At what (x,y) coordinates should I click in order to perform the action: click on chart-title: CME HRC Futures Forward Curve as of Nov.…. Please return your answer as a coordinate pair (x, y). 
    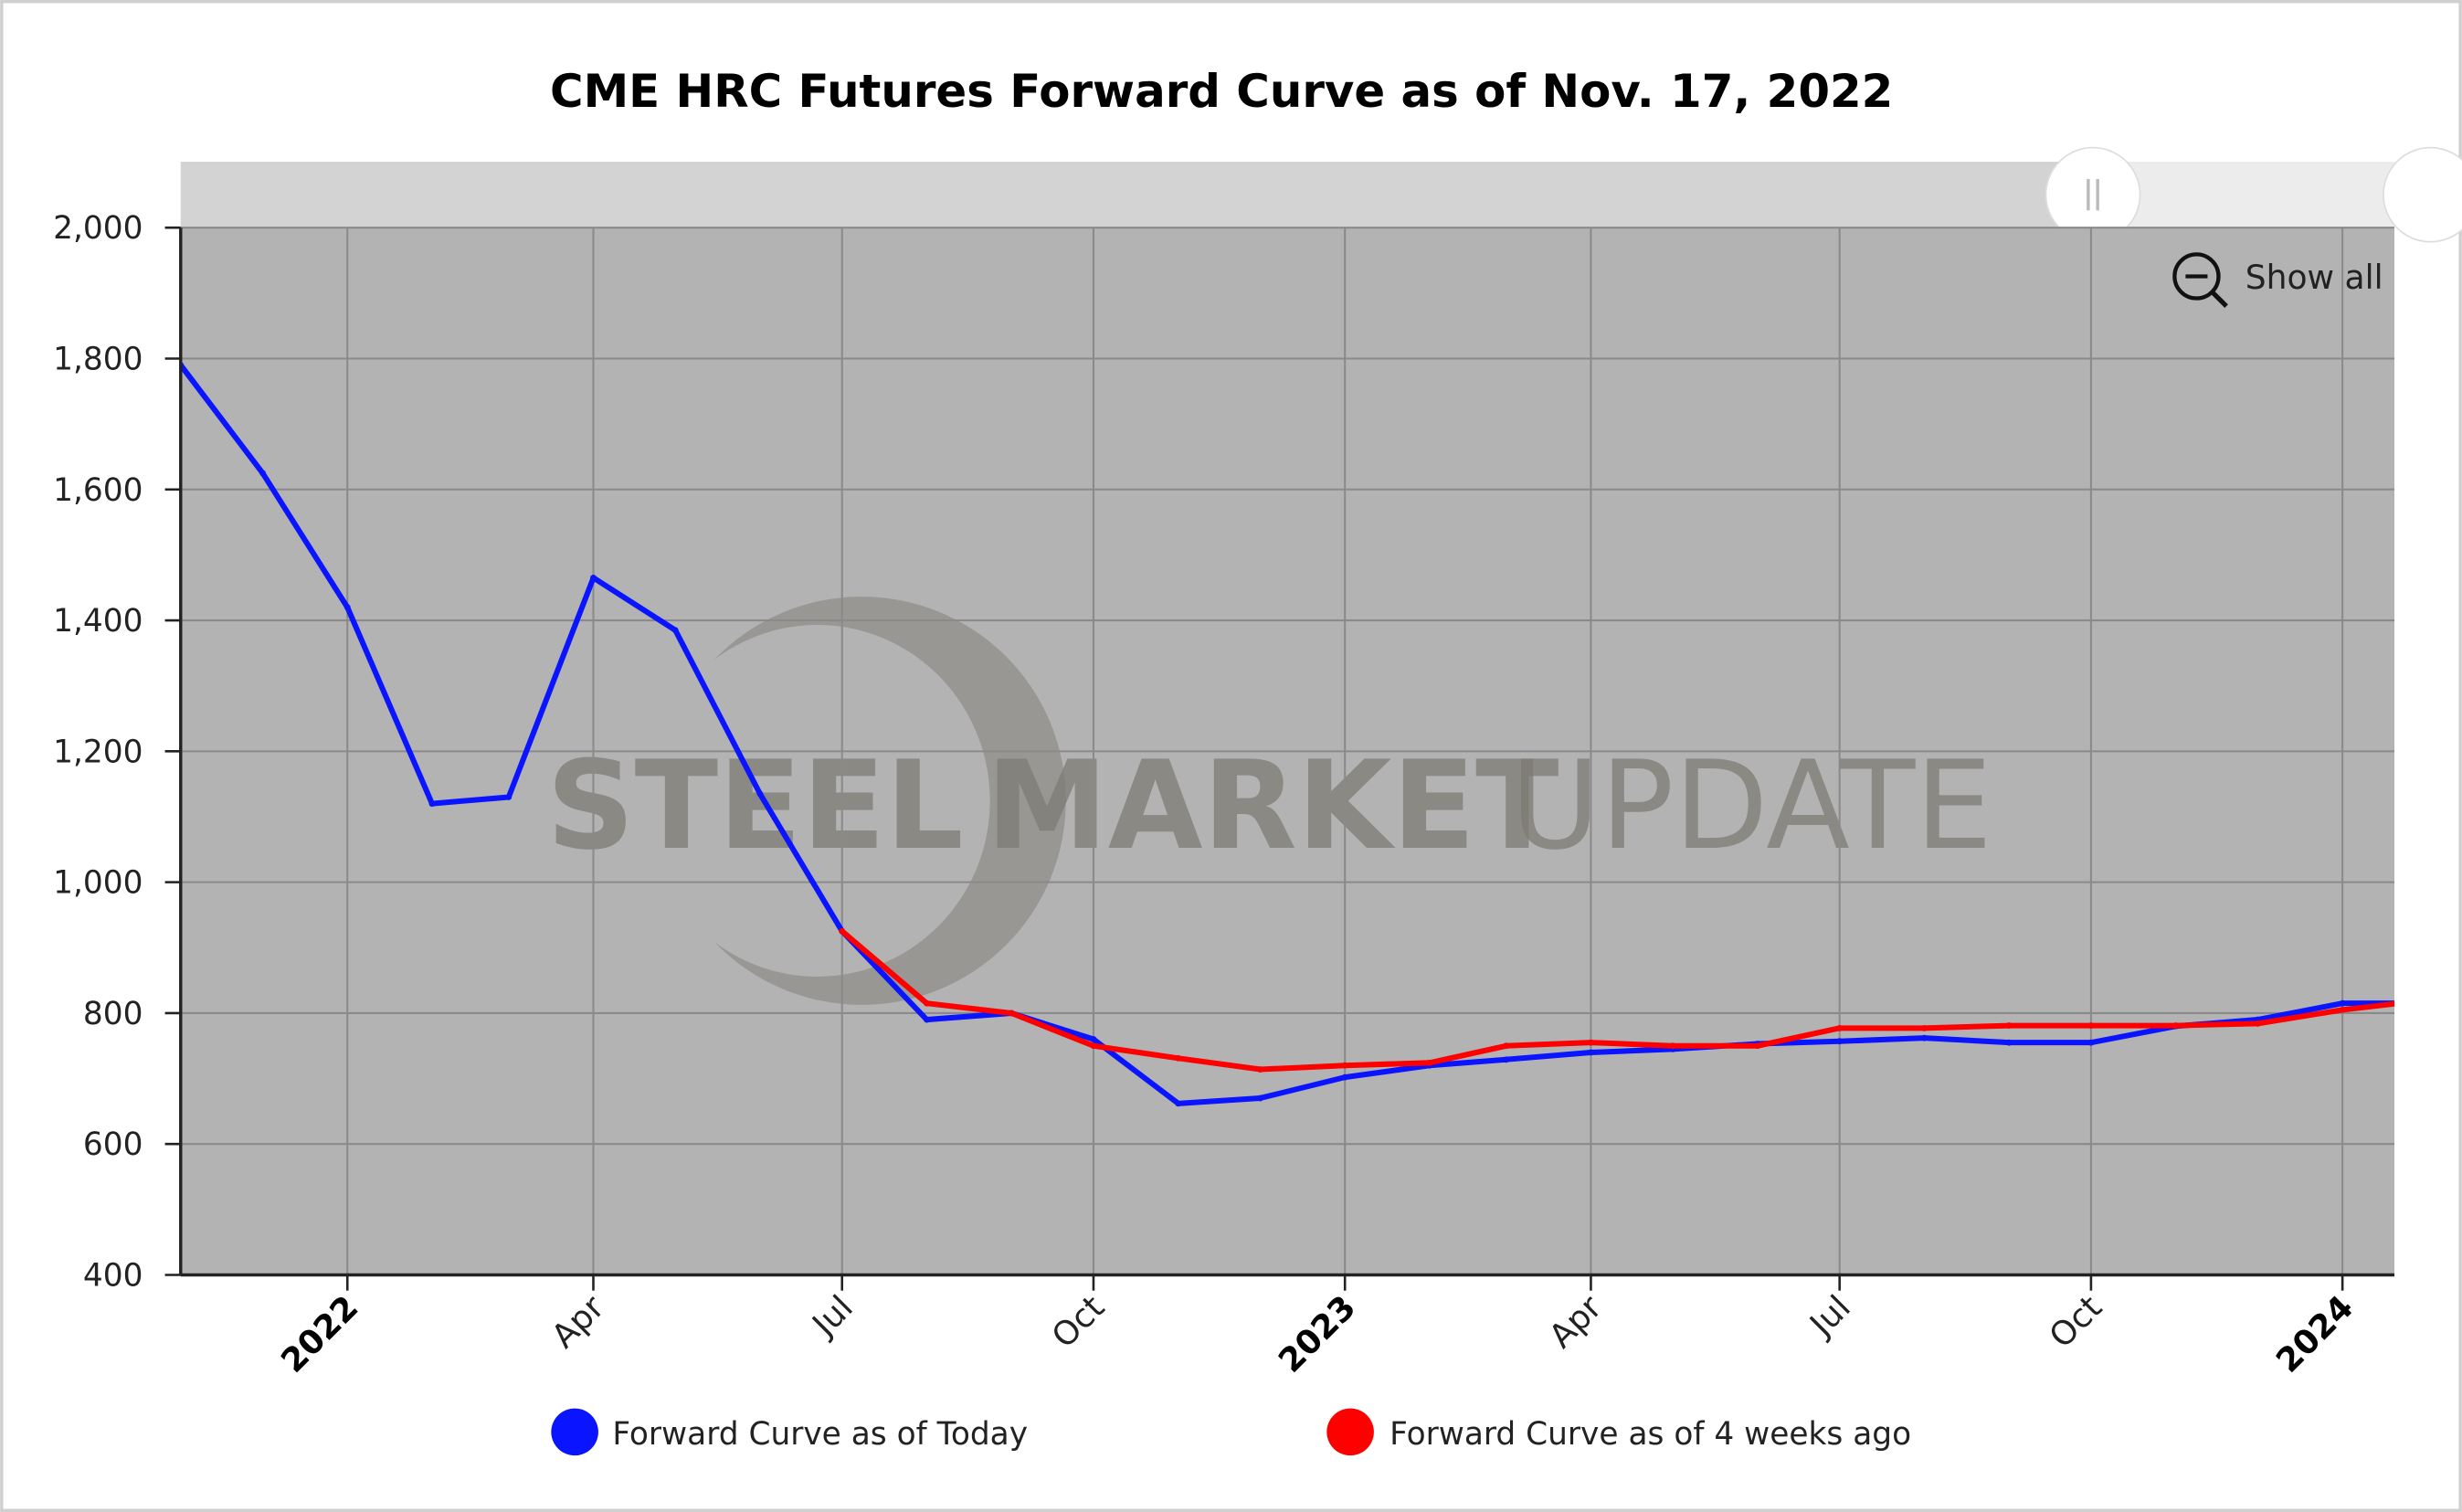
    Looking at the image, I should click on (1221, 91).